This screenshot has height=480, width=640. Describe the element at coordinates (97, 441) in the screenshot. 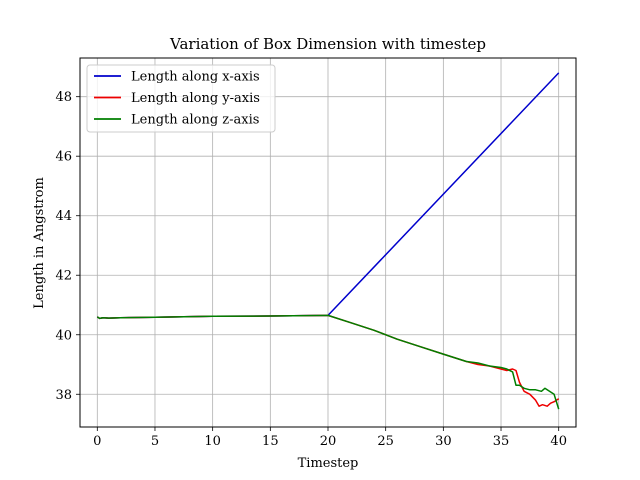

I see `x-tick-label: 0` at that location.